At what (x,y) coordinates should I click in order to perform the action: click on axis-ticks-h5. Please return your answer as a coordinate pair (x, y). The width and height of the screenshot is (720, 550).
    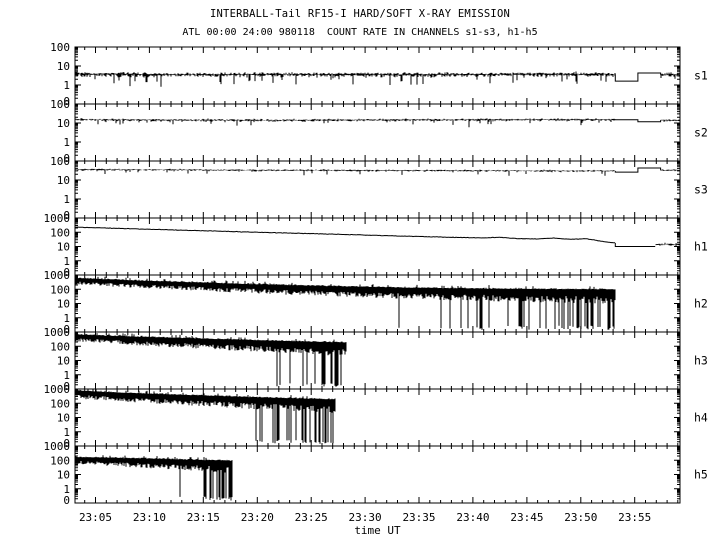
    Looking at the image, I should click on (377, 474).